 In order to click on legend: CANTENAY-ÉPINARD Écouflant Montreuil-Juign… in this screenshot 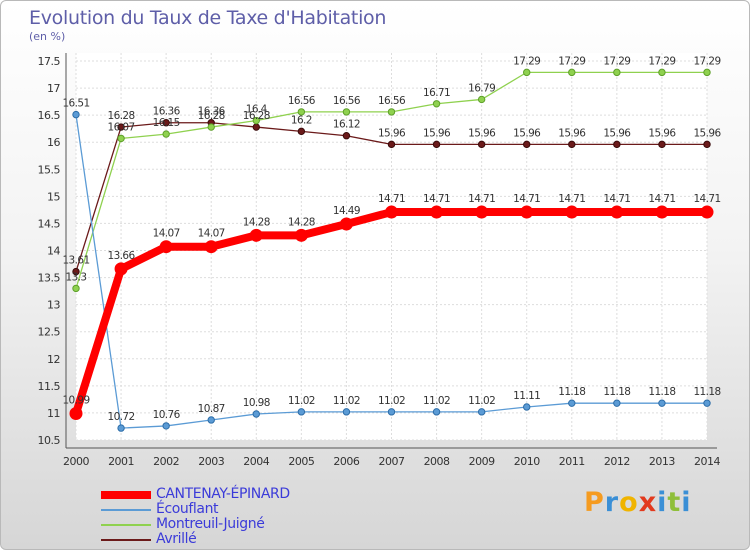, I will do `click(195, 517)`.